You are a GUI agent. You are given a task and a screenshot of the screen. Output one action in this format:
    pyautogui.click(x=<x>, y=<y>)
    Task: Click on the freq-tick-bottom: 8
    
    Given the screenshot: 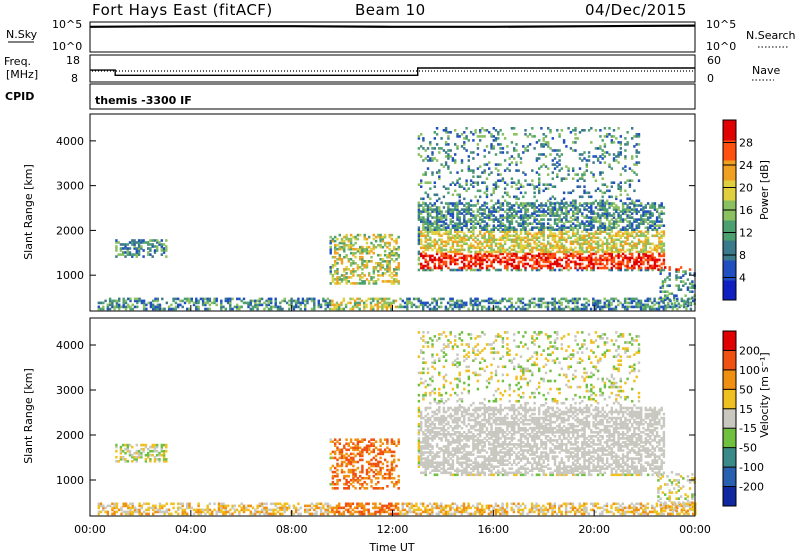 What is the action you would take?
    pyautogui.click(x=74, y=78)
    